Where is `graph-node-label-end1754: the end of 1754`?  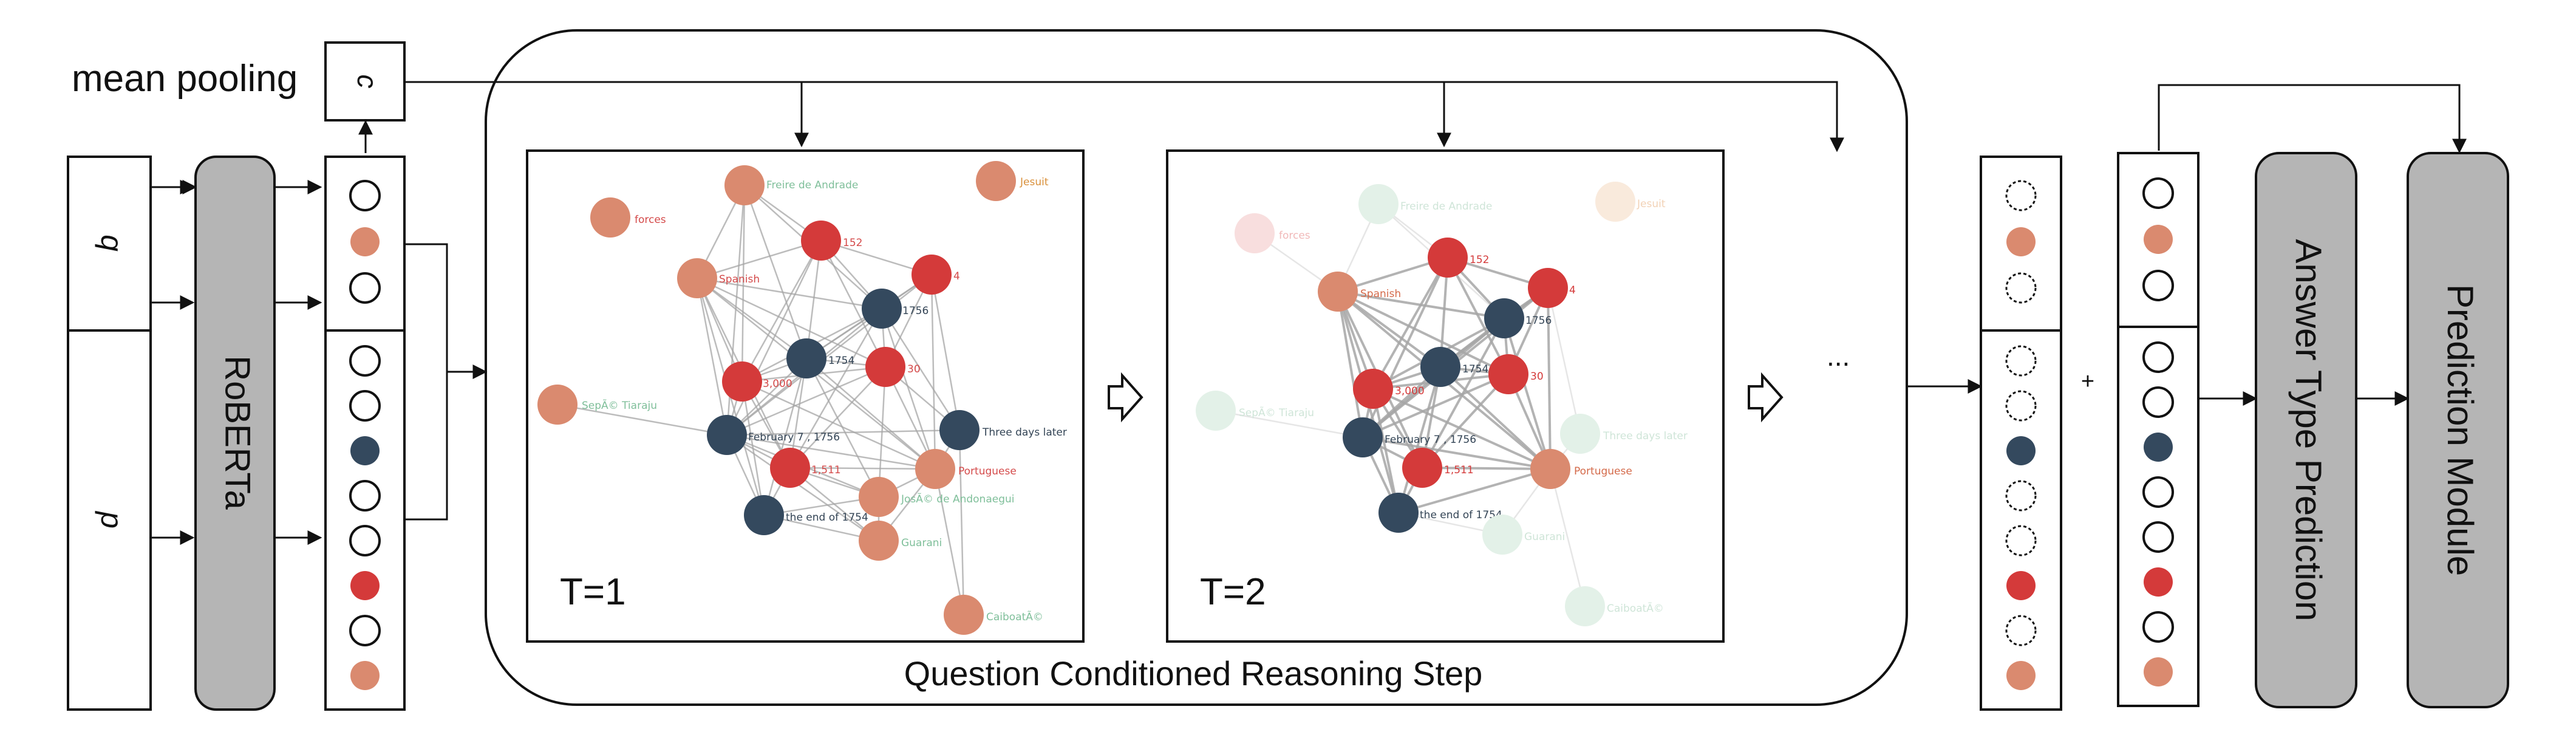 graph-node-label-end1754: the end of 1754 is located at coordinates (1461, 515).